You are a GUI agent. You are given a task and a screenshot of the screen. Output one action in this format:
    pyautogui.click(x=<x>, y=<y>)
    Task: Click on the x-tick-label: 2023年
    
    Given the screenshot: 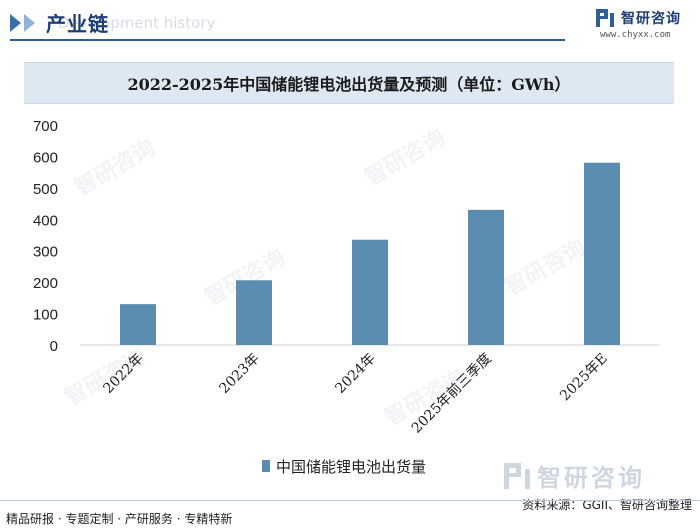 What is the action you would take?
    pyautogui.click(x=239, y=374)
    